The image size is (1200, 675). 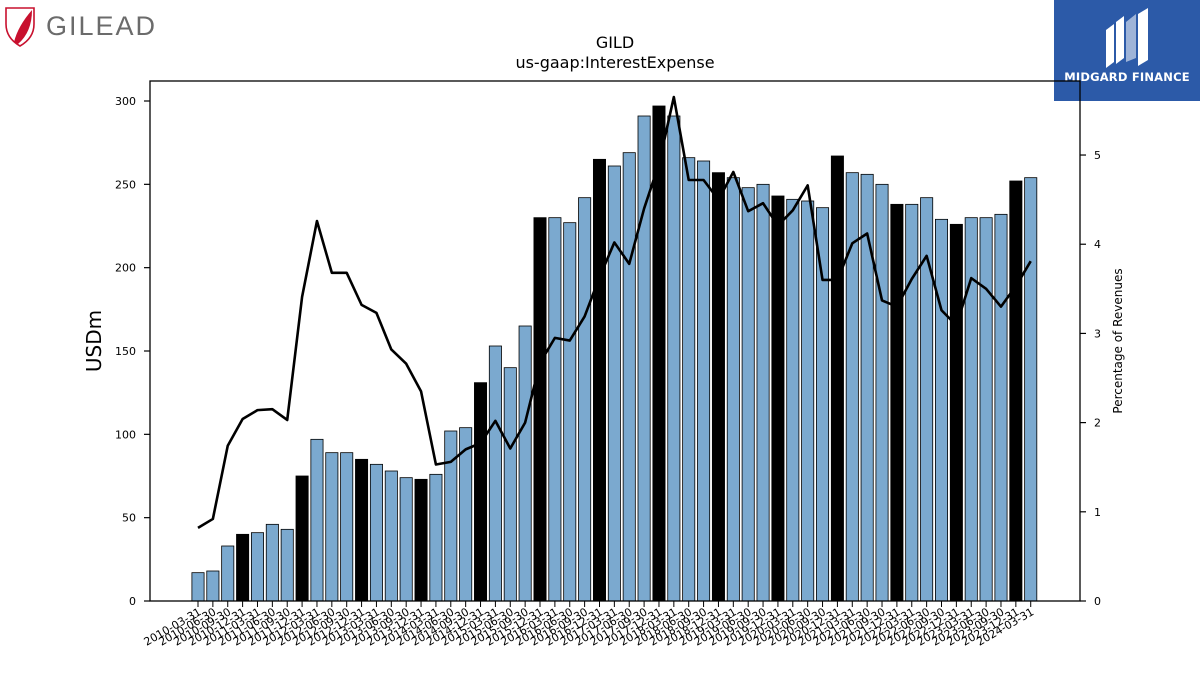 I want to click on y2-tick-label: 2, so click(x=1097, y=423).